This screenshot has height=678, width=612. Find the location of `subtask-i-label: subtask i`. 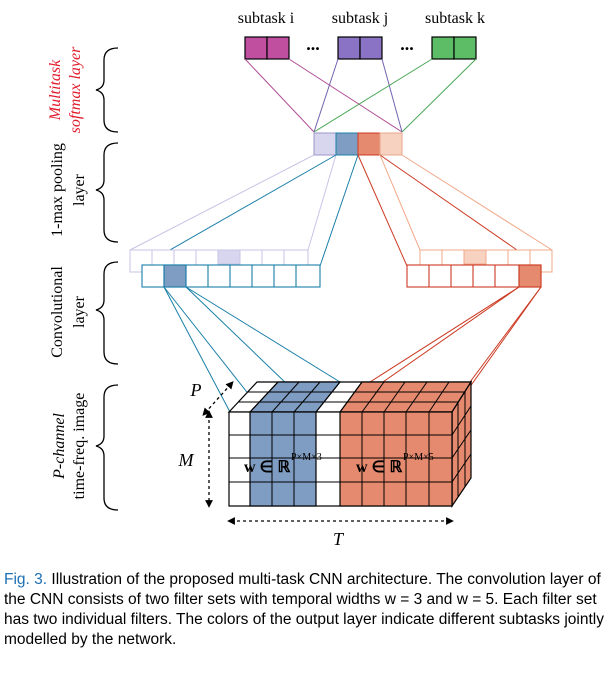

subtask-i-label: subtask i is located at coordinates (266, 18).